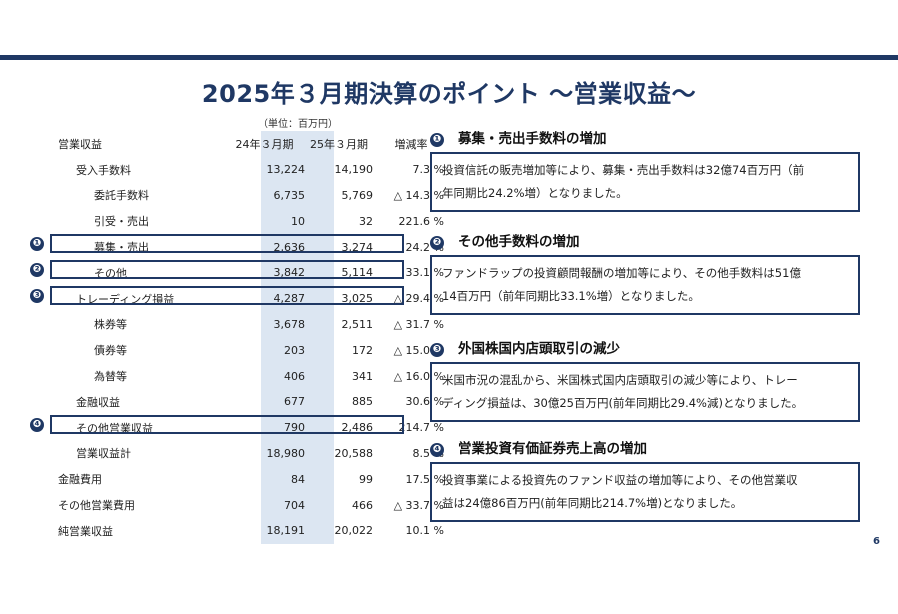 Image resolution: width=898 pixels, height=614 pixels. Describe the element at coordinates (247, 402) in the screenshot. I see `table-row: 金融収益 677 885 30.6 %` at that location.